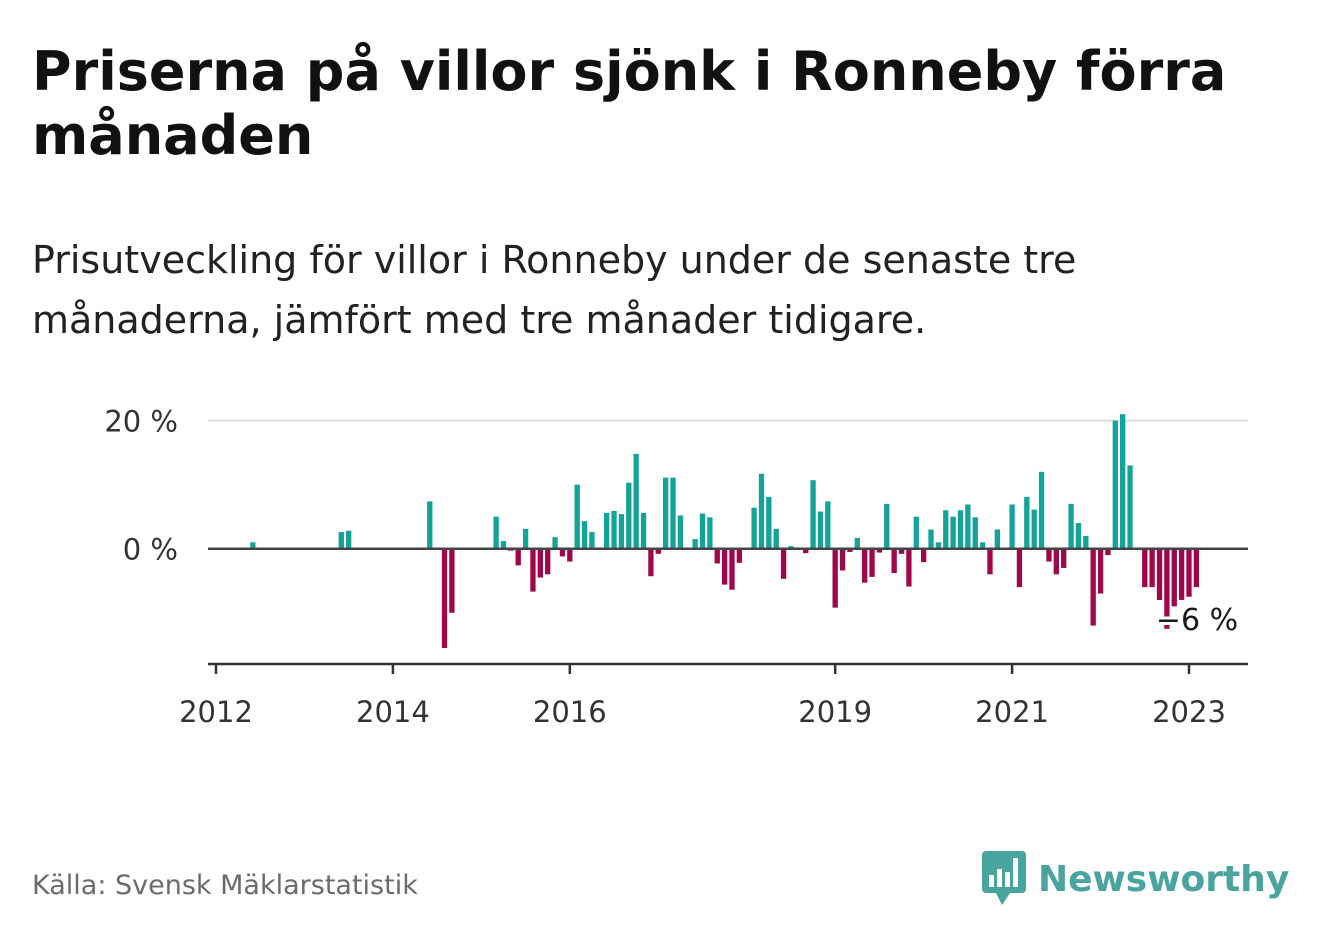  Describe the element at coordinates (1012, 712) in the screenshot. I see `x-tick-label: 2021` at that location.